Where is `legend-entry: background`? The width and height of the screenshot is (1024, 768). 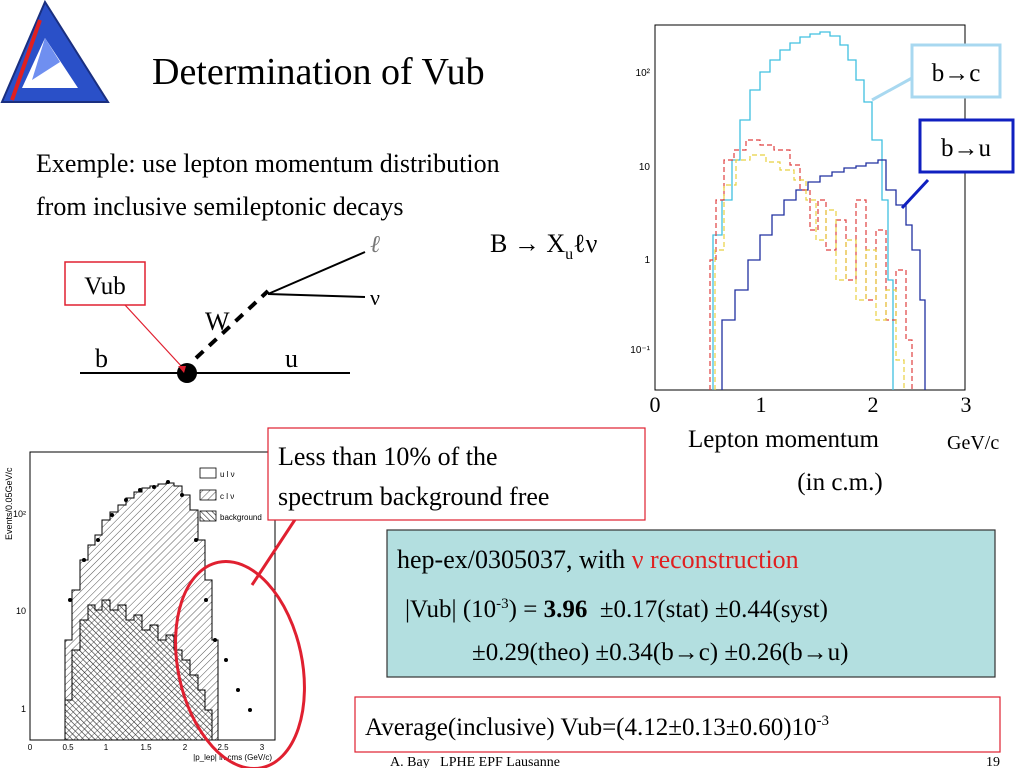
legend-entry: background is located at coordinates (241, 517).